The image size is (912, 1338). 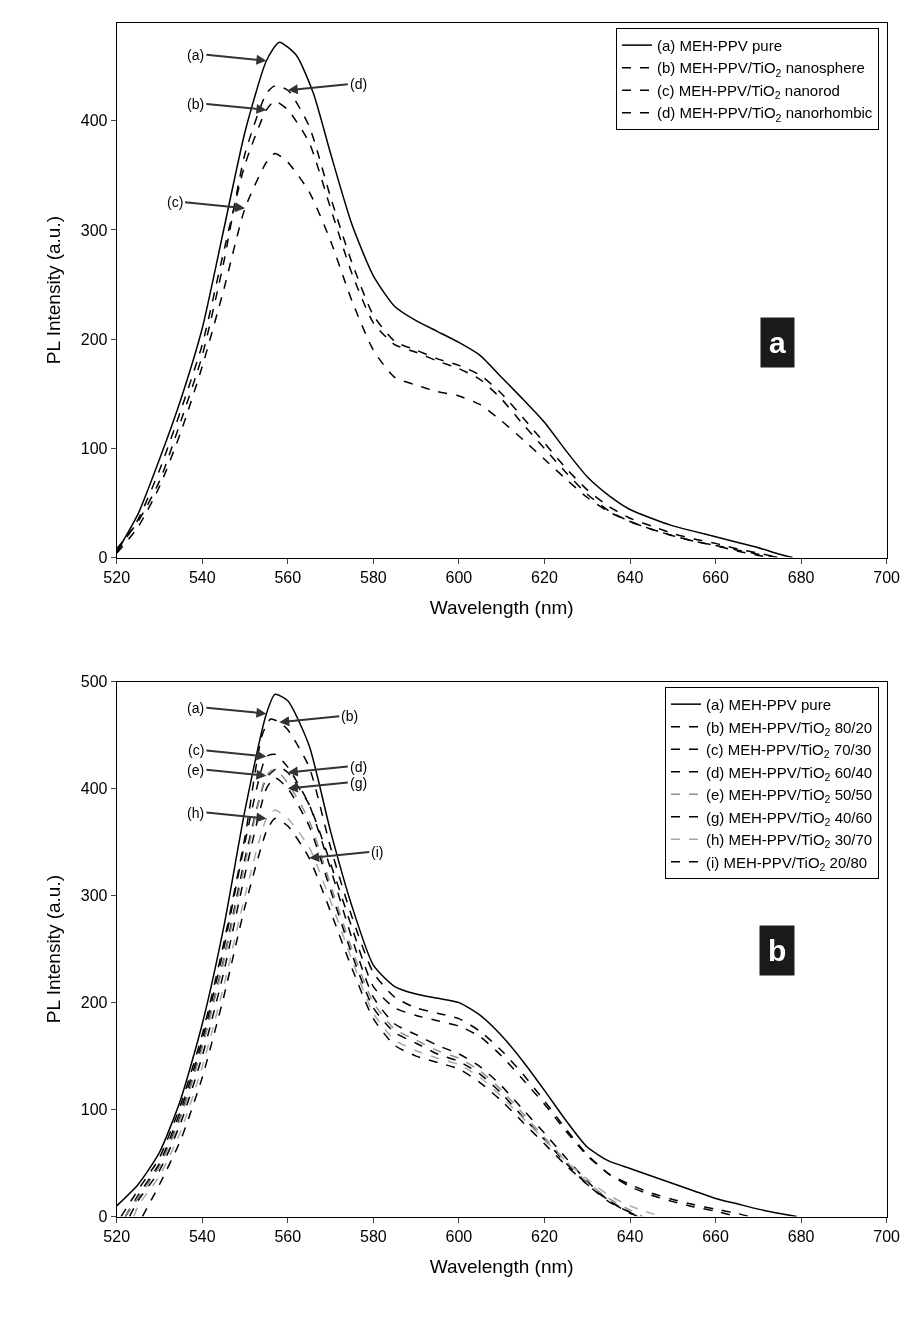 What do you see at coordinates (789, 841) in the screenshot?
I see `legend-label: (h) MEH-PPV/TiO$_{2}$ 30/70` at bounding box center [789, 841].